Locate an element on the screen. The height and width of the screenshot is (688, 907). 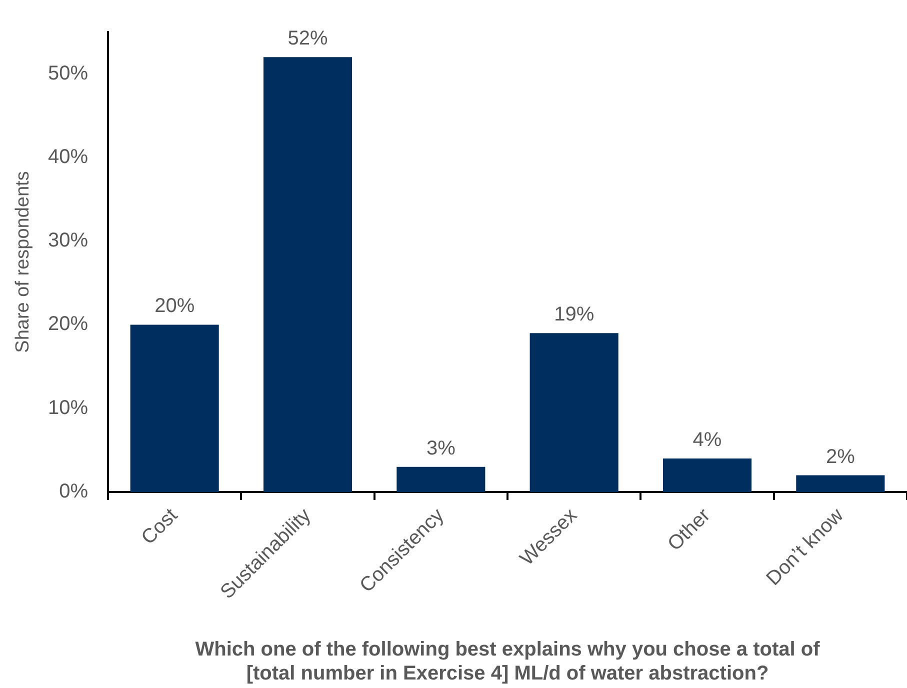
y-tick-label: 30% is located at coordinates (68, 241).